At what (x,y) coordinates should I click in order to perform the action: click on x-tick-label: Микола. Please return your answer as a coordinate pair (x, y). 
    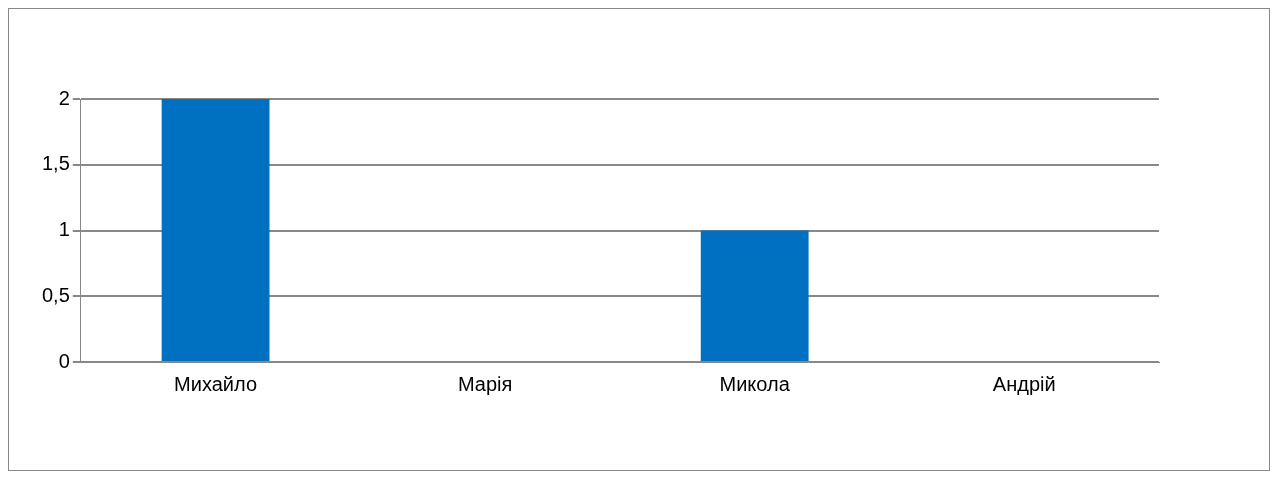
    Looking at the image, I should click on (755, 383).